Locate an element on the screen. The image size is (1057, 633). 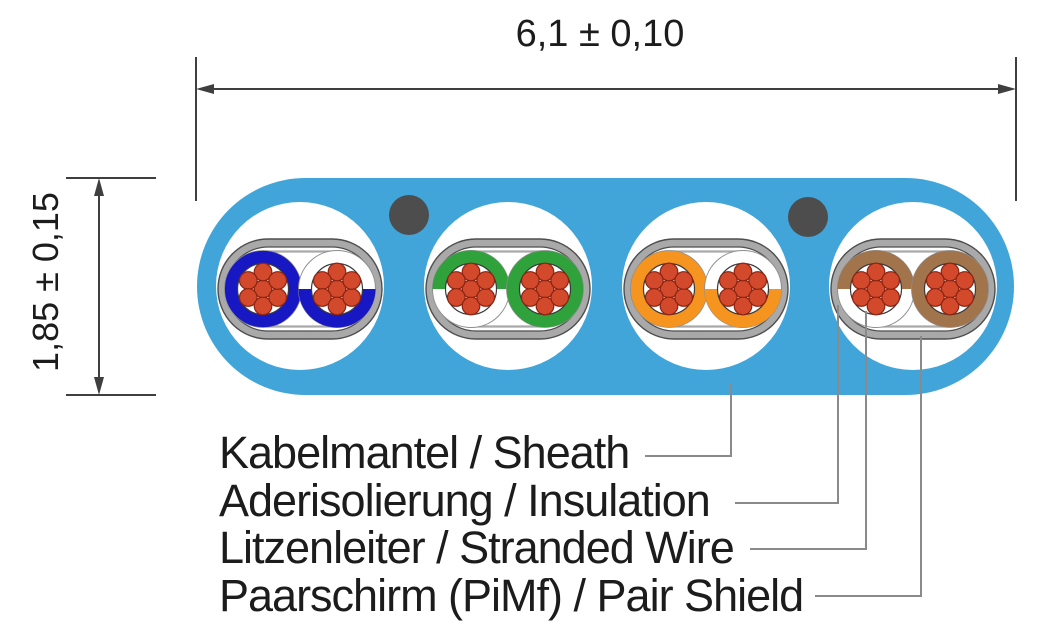
arrowhead-down is located at coordinates (99, 386).